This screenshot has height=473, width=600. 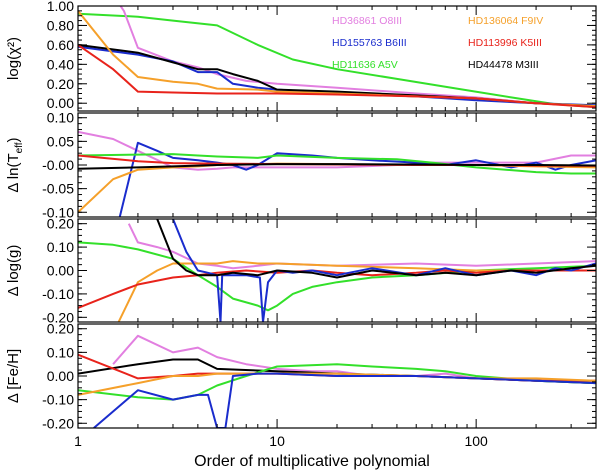 What do you see at coordinates (58, 165) in the screenshot?
I see `y-tick-label: -0.00` at bounding box center [58, 165].